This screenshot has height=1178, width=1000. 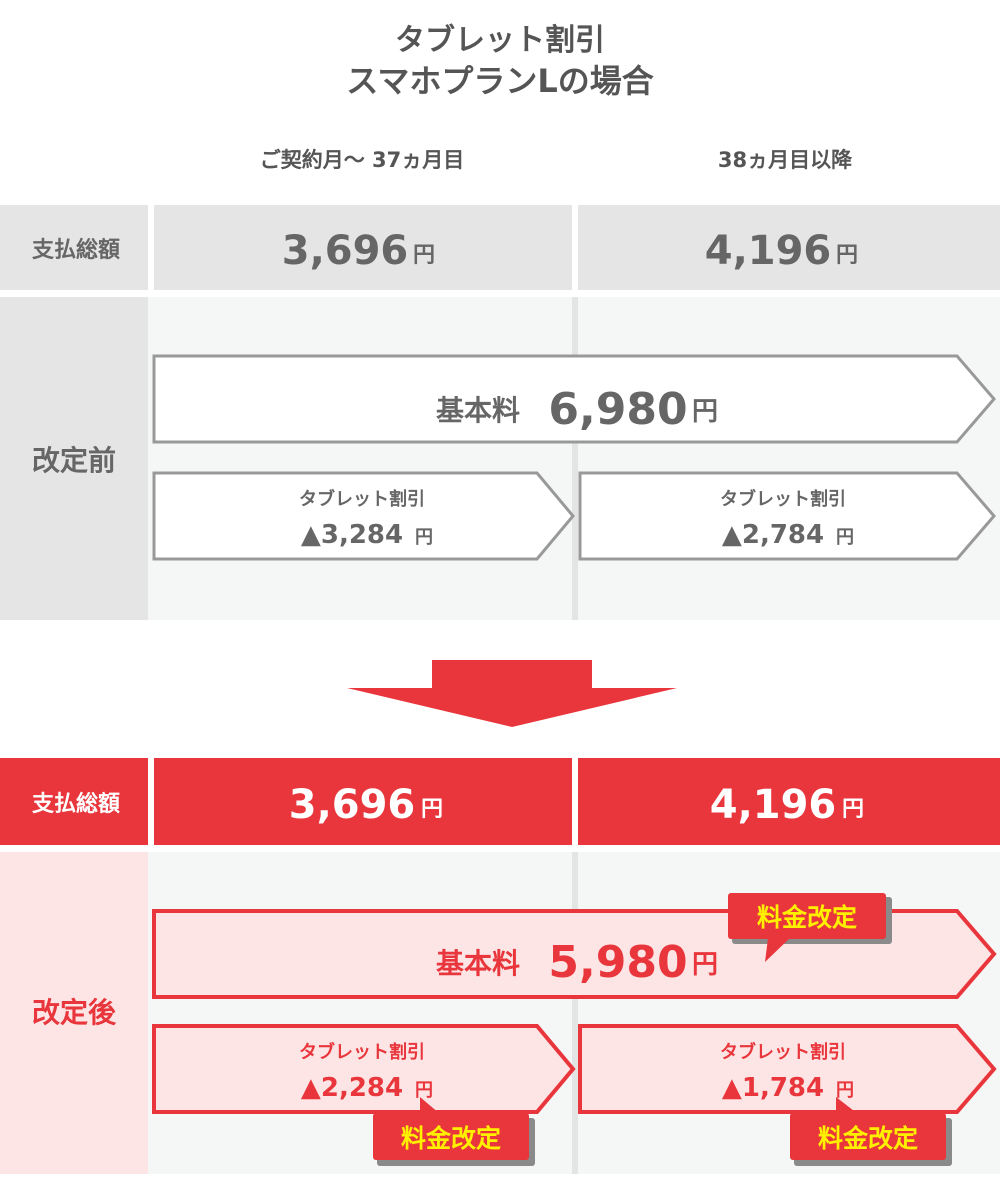 I want to click on before-base-label: 基本料, so click(x=478, y=410).